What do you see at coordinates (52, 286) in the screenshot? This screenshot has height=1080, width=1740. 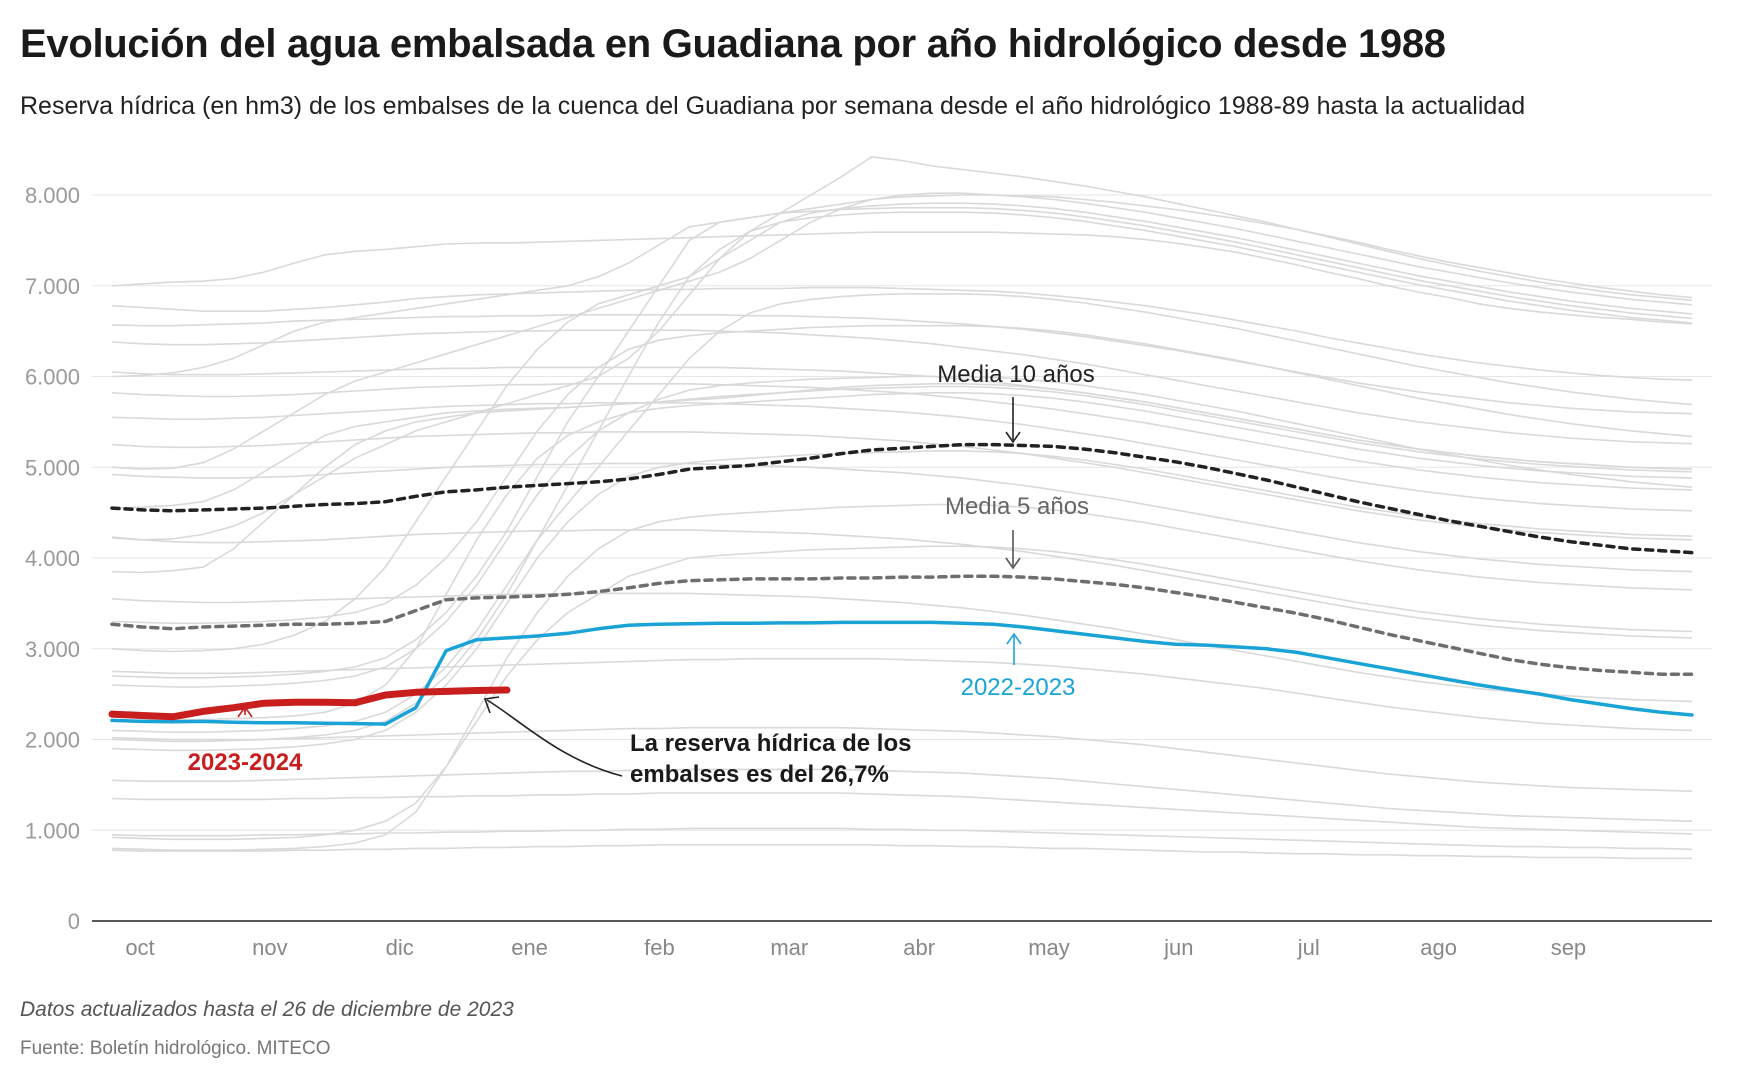 I see `y-tick-label: 7.000` at bounding box center [52, 286].